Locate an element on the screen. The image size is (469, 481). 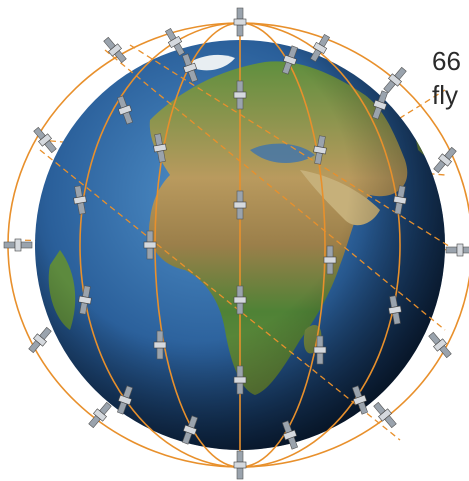
caption-line: 66 is located at coordinates (446, 61).